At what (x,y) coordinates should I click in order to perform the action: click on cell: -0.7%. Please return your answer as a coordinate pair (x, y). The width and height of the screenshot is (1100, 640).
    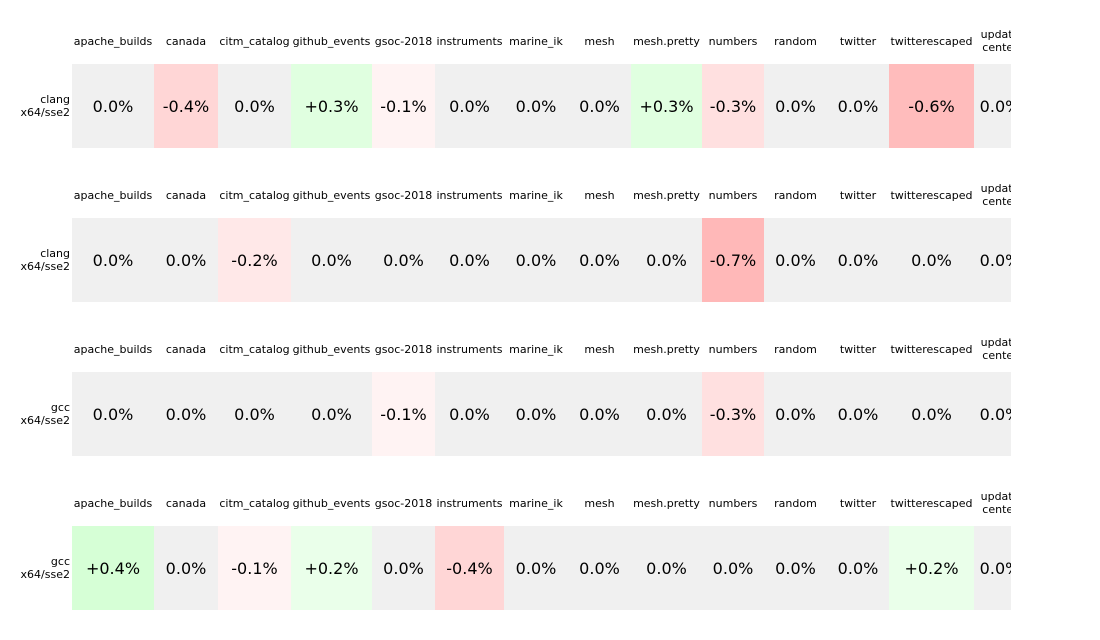
    Looking at the image, I should click on (733, 260).